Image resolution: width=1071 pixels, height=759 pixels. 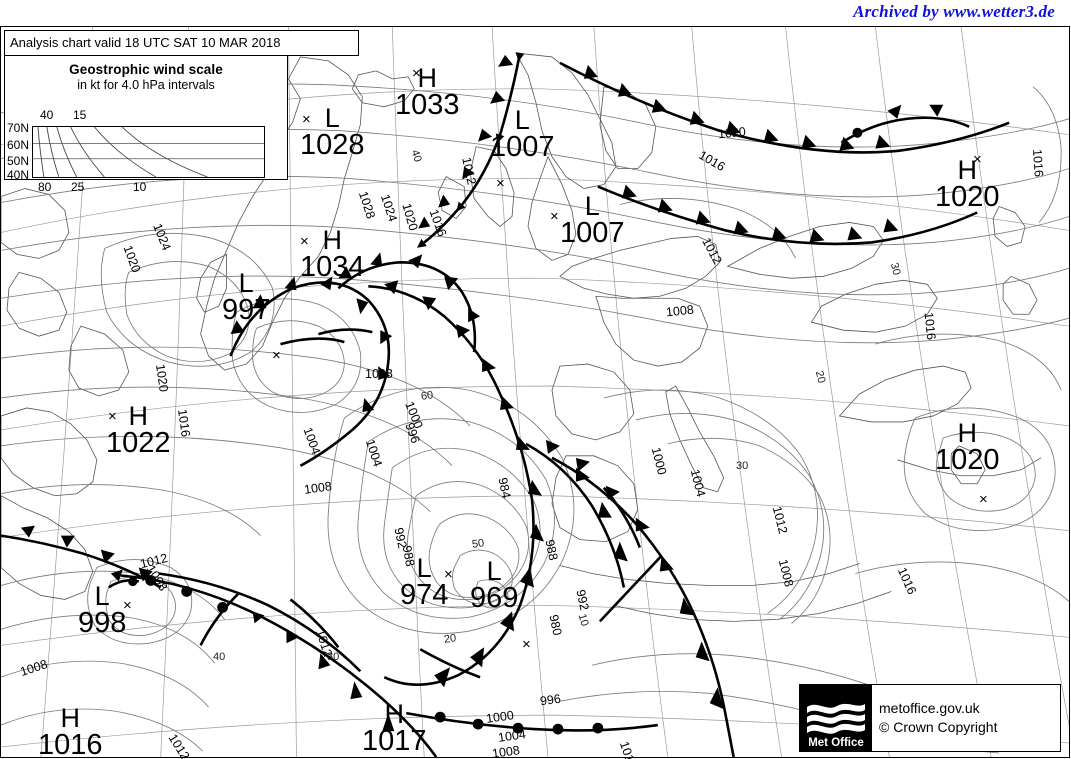 What do you see at coordinates (332, 267) in the screenshot?
I see `pressure-centre-value: 1034` at bounding box center [332, 267].